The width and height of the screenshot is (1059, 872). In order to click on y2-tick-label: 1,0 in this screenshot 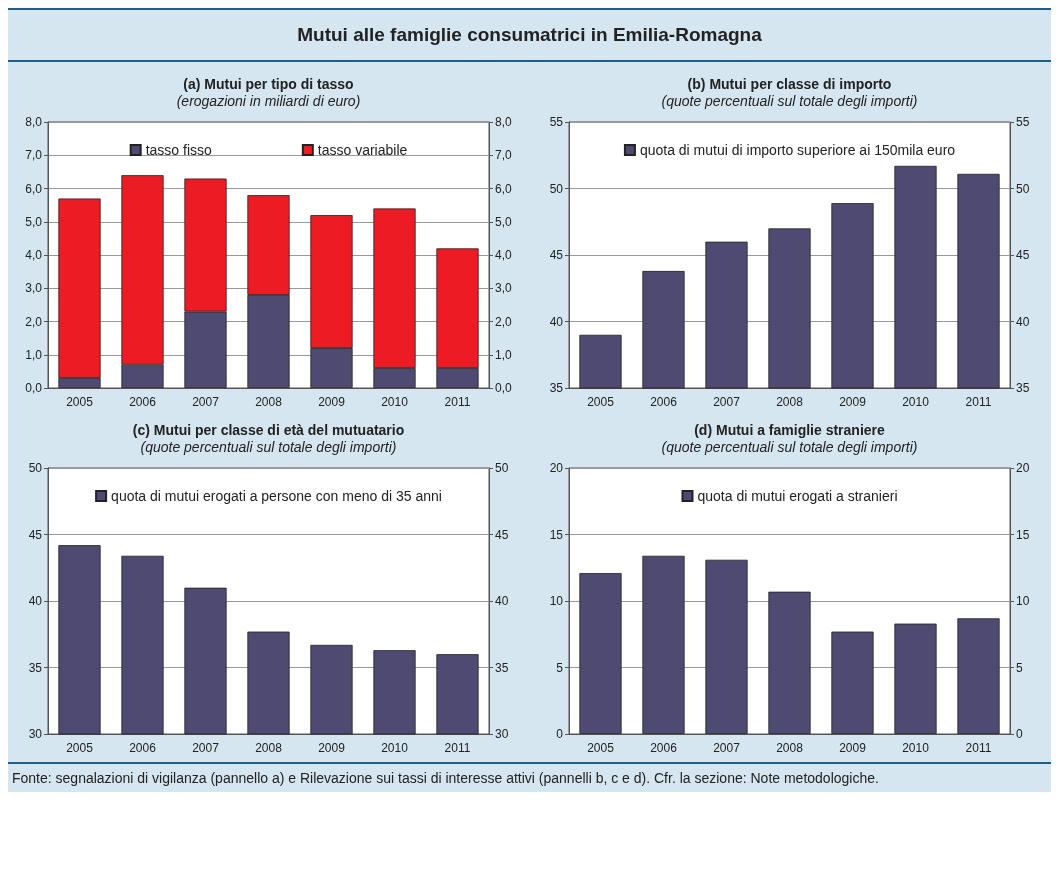, I will do `click(504, 354)`.